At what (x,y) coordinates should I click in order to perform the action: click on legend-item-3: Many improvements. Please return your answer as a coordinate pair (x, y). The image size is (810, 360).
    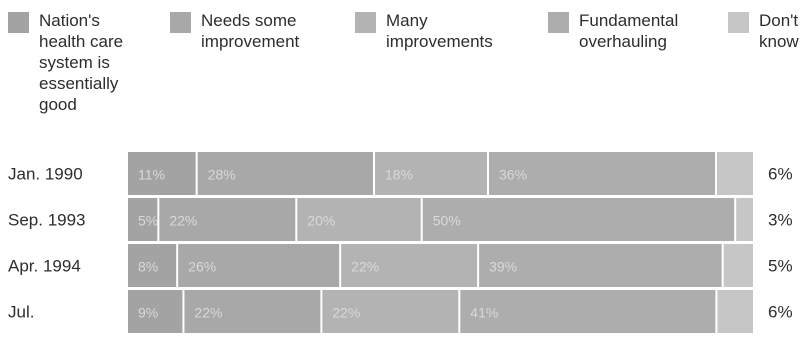
    Looking at the image, I should click on (424, 31).